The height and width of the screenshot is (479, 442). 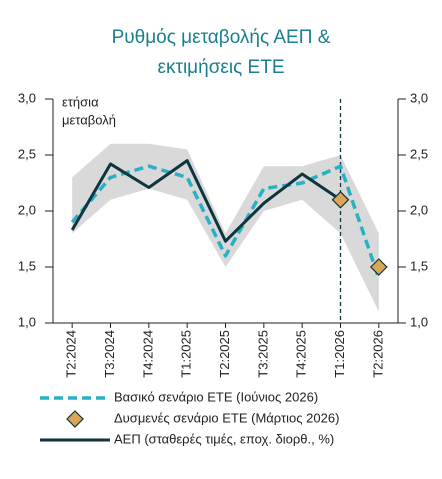 I want to click on x-tick-label: T1:2025, so click(x=186, y=354).